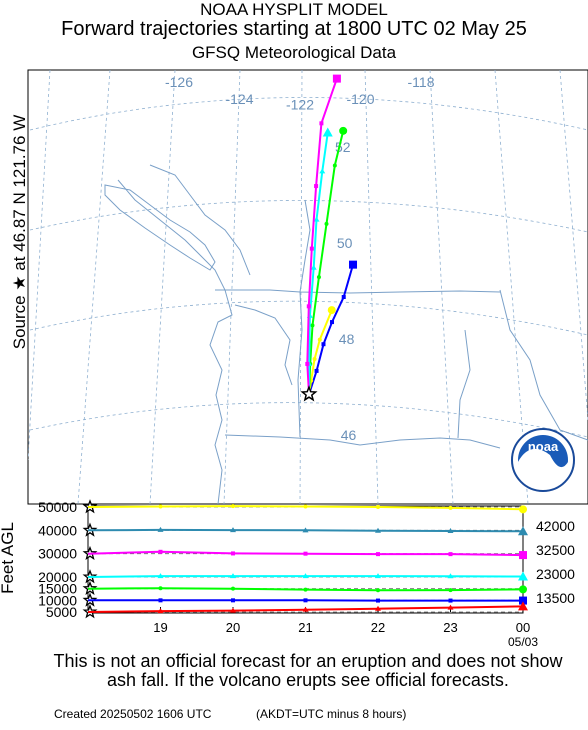 Image resolution: width=588 pixels, height=730 pixels. I want to click on longitude-label: -120, so click(360, 99).